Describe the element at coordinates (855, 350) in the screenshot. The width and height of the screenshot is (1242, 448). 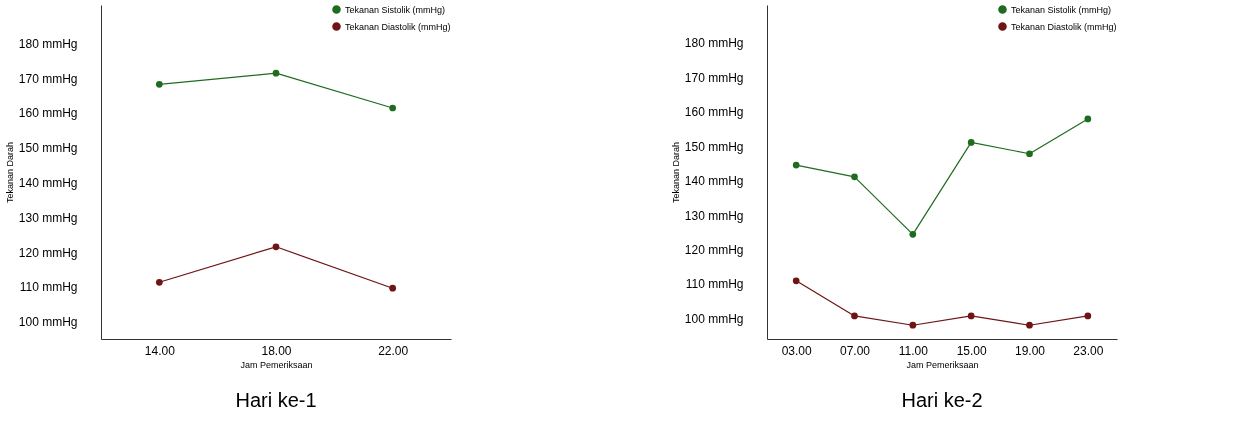
I see `x-tick-label: 07.00` at that location.